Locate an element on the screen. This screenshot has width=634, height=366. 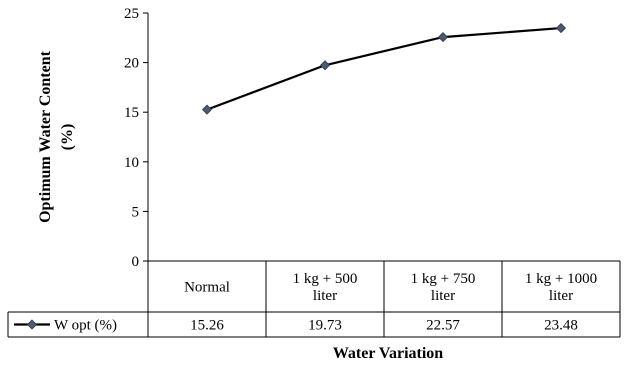
legend-series-name: W opt (%) is located at coordinates (85, 326).